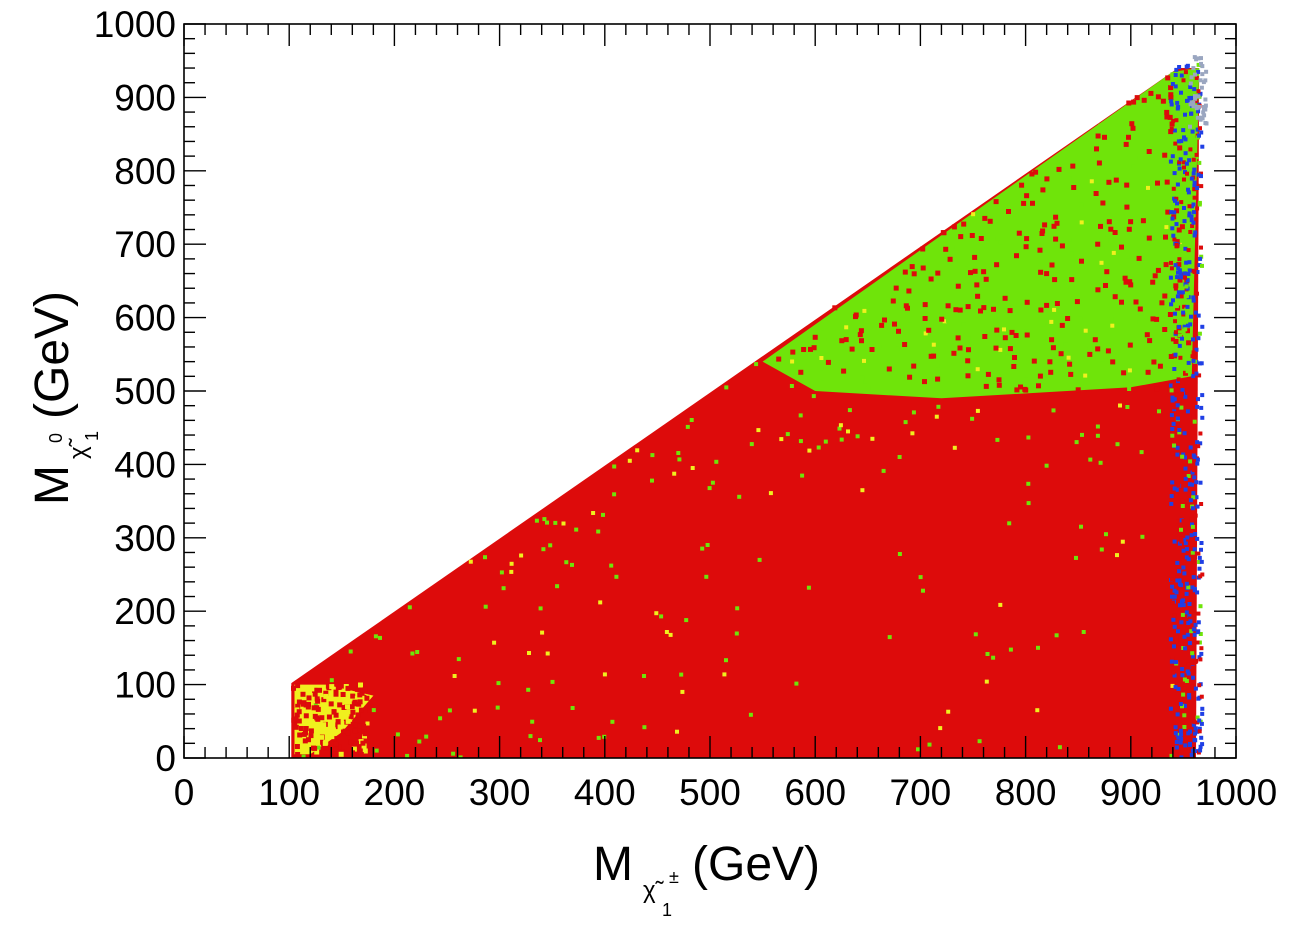 The height and width of the screenshot is (937, 1290). I want to click on x-axis-title: M χ̃ ± 1 (GeV), so click(706, 879).